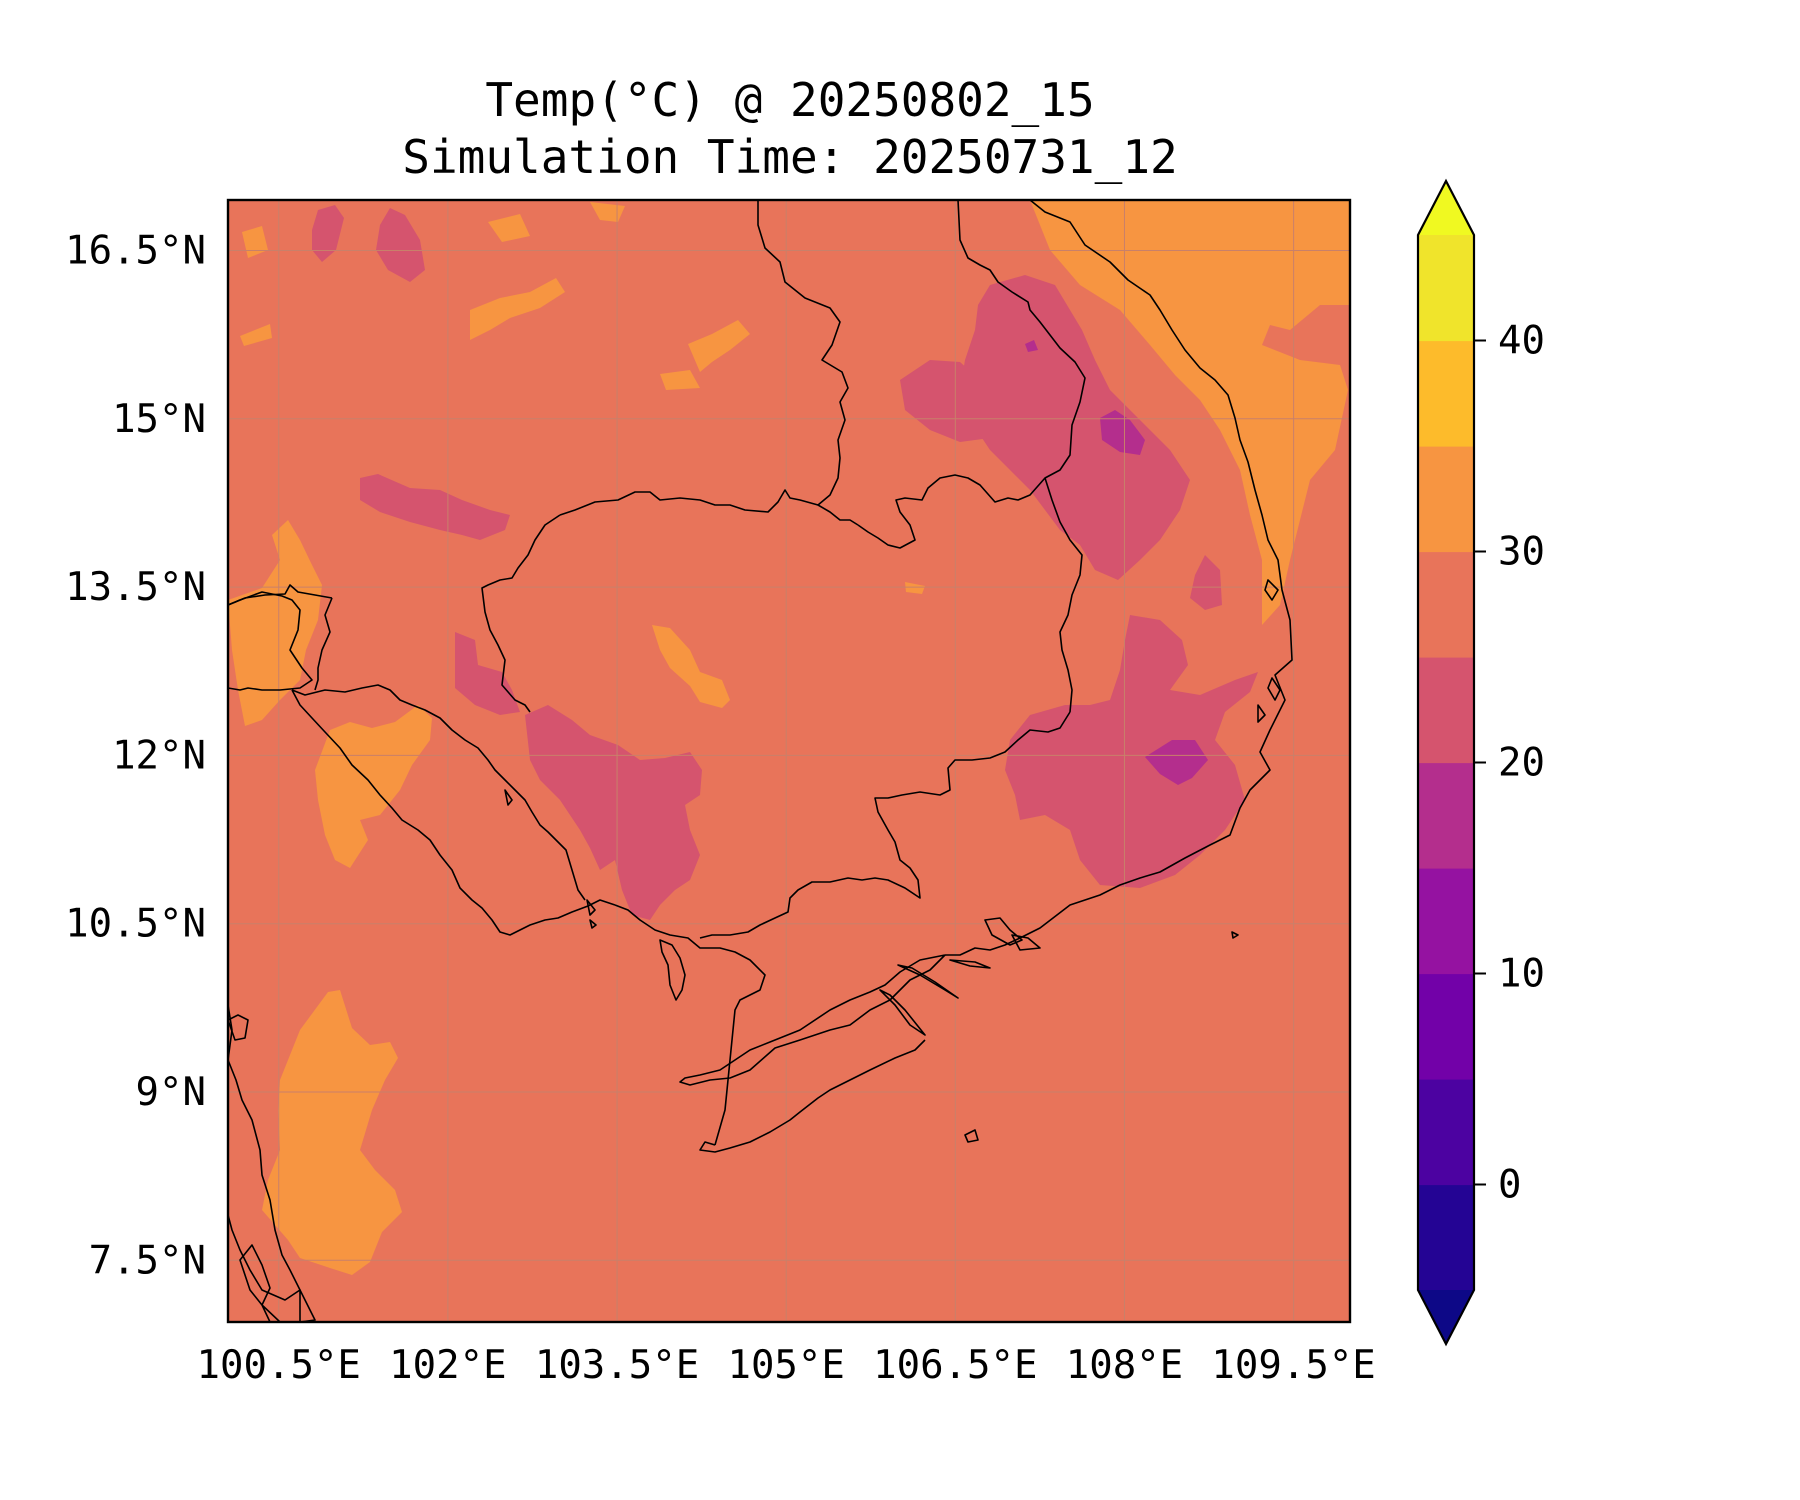  What do you see at coordinates (147, 1260) in the screenshot?
I see `lat-tick-label: 7.5°N` at bounding box center [147, 1260].